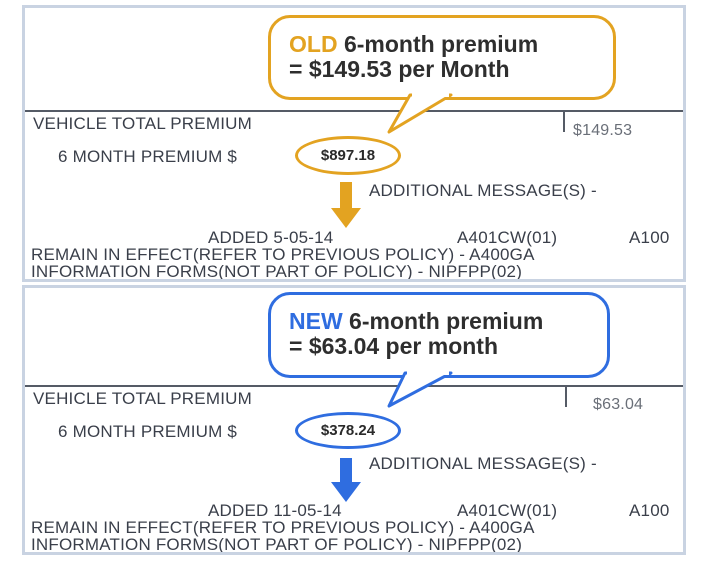 The image size is (710, 563). Describe the element at coordinates (399, 69) in the screenshot. I see `callout-line-2: = $149.53 per Month` at that location.